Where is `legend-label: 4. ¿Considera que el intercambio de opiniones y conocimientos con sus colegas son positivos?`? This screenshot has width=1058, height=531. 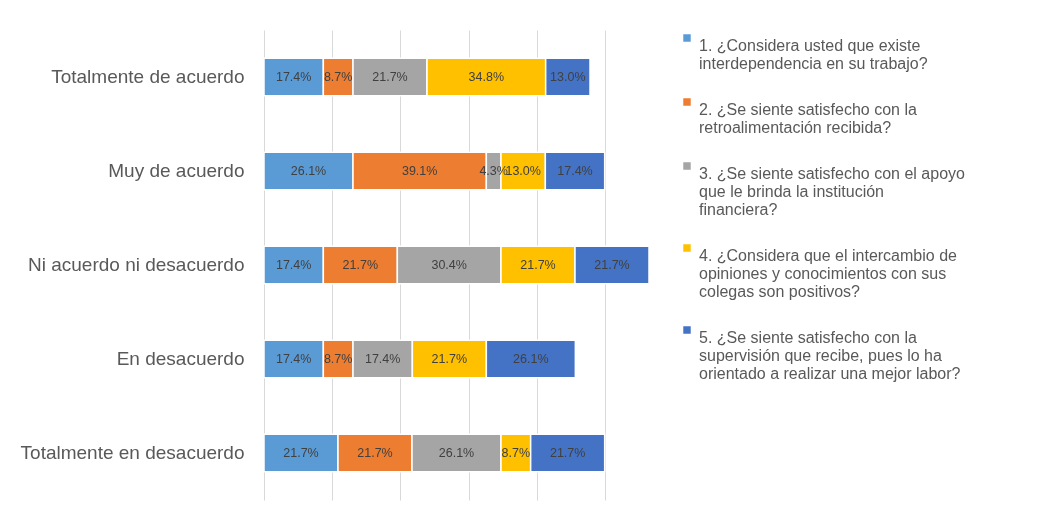 legend-label: 4. ¿Considera que el intercambio de opiniones y conocimientos con sus colegas son positivos? is located at coordinates (828, 273).